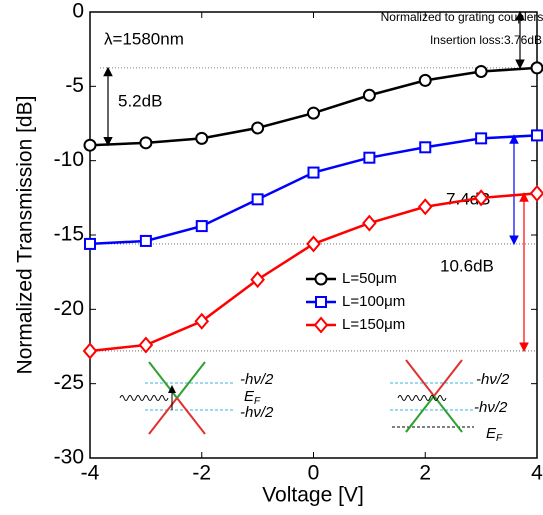 This screenshot has width=543, height=515. What do you see at coordinates (69, 234) in the screenshot?
I see `y-tick-label: -15` at bounding box center [69, 234].